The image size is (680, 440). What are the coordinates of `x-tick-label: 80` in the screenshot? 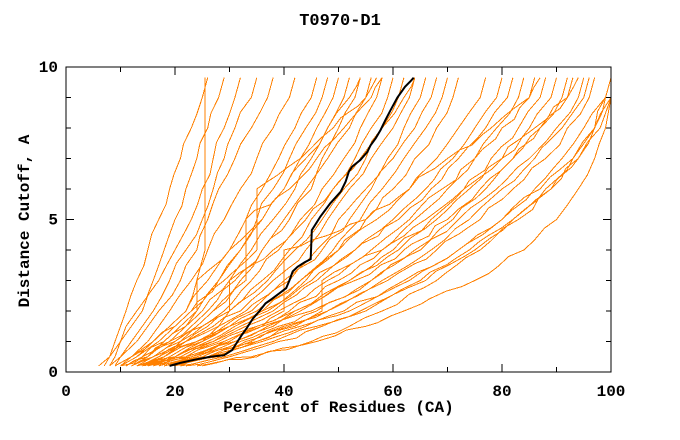 It's located at (501, 392).